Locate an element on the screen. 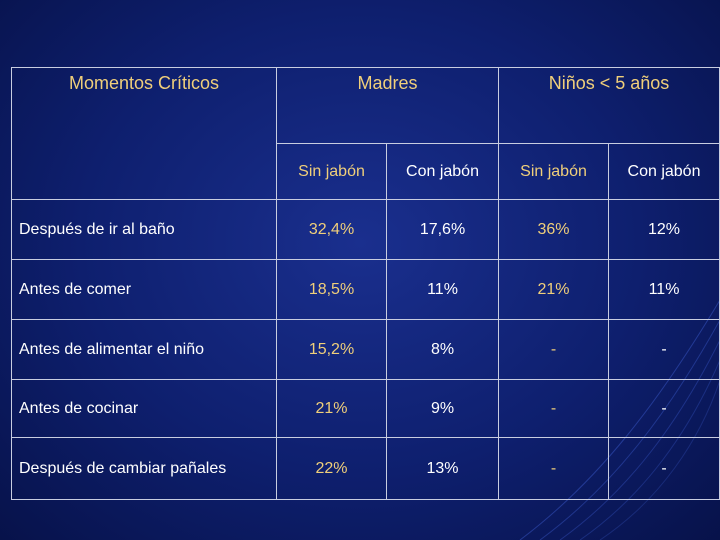 This screenshot has height=540, width=720. subheader-madres-con-jabon: Con jabón is located at coordinates (442, 171).